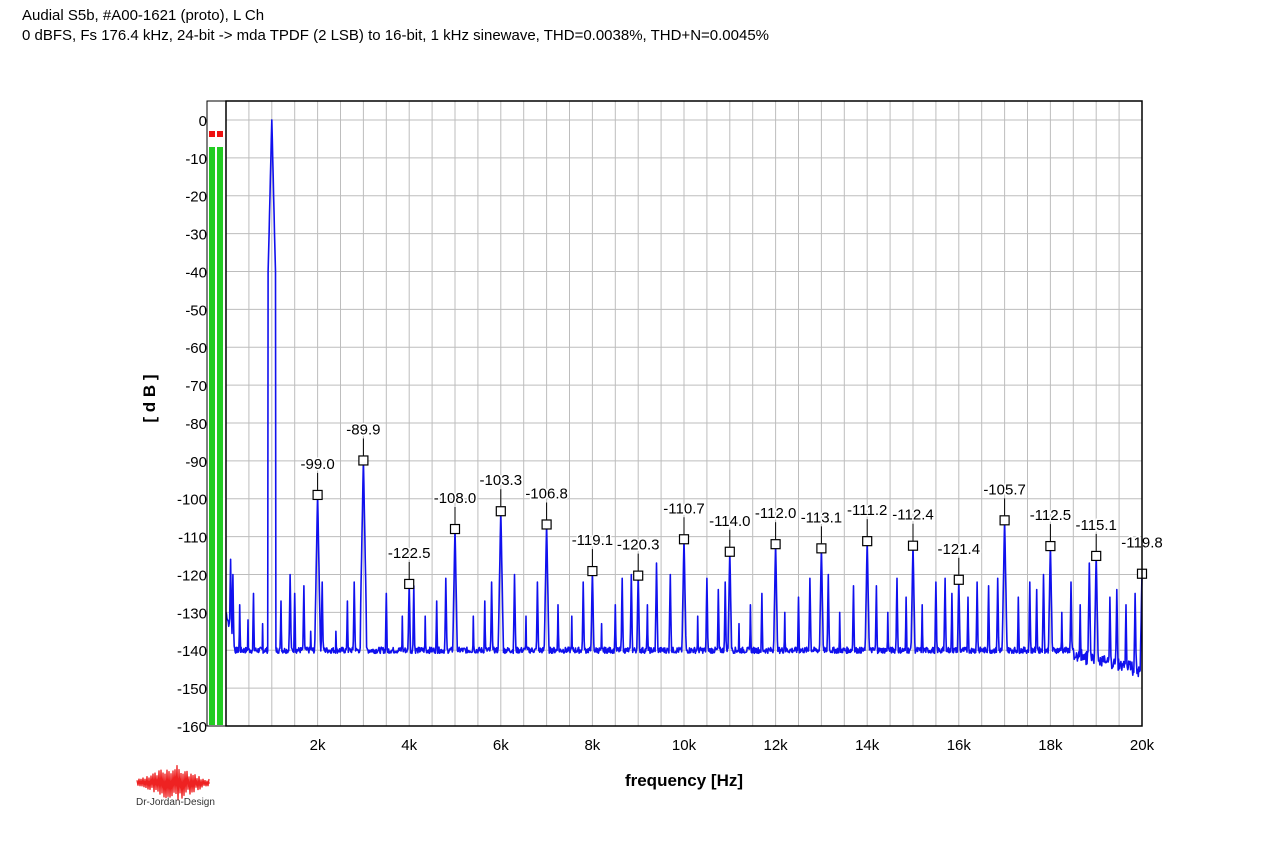  I want to click on level-meter, so click(216, 413).